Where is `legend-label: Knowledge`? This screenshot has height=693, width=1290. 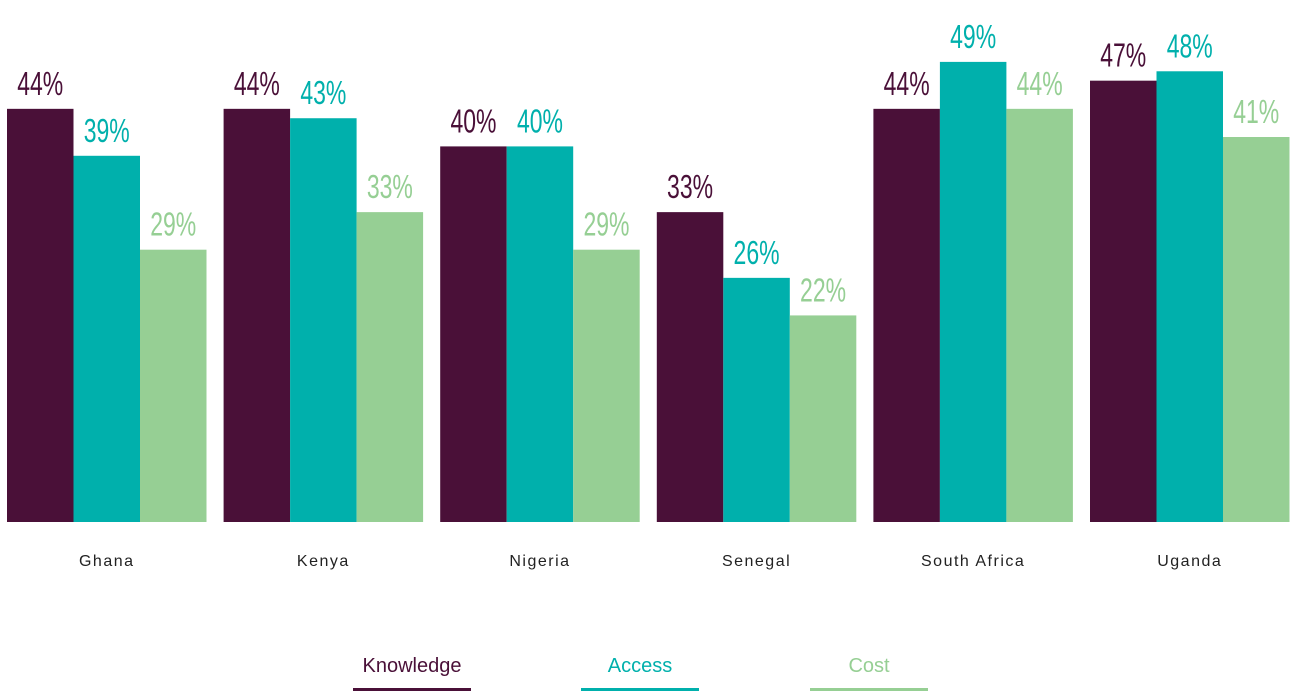
legend-label: Knowledge is located at coordinates (412, 666).